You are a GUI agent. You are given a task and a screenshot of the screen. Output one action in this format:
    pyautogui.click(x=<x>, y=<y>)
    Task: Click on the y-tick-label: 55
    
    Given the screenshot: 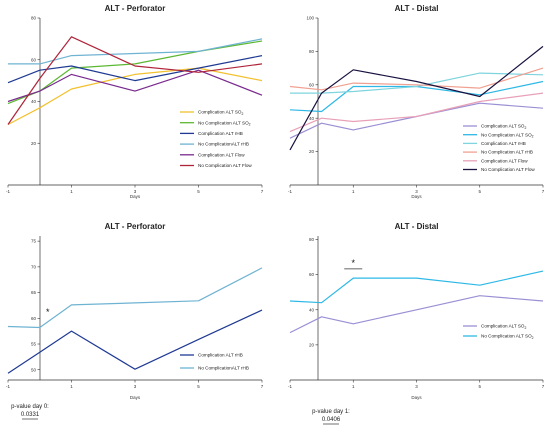 What is the action you would take?
    pyautogui.click(x=34, y=344)
    